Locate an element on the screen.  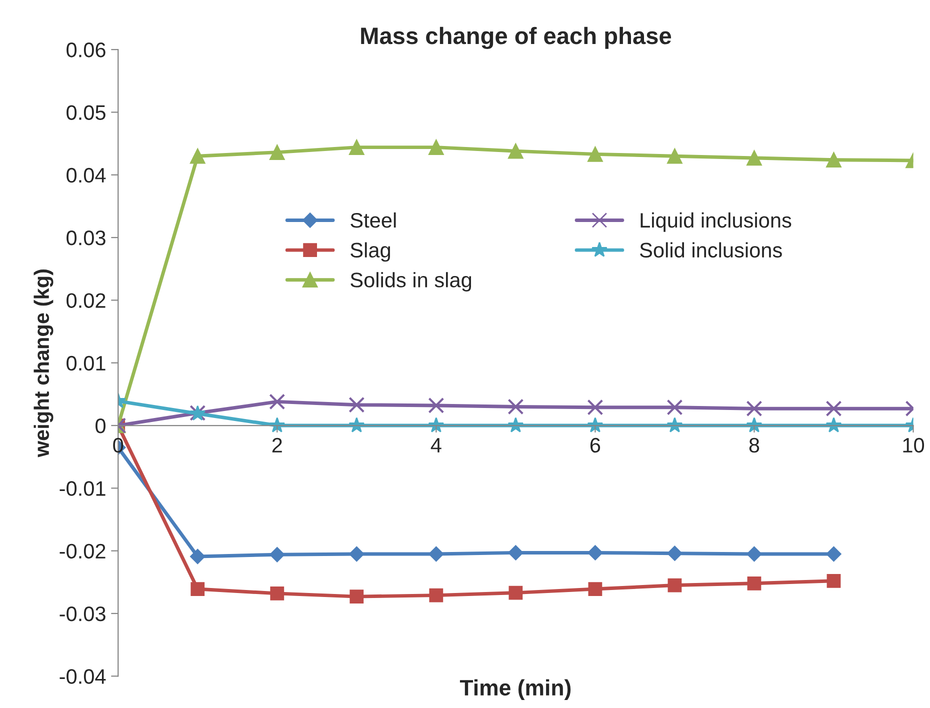
y-tick-label: 0.01 is located at coordinates (86, 363).